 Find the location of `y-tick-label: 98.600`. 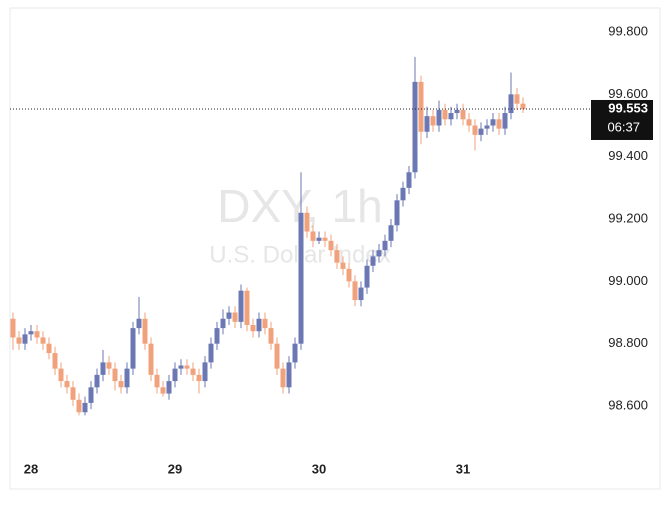

y-tick-label: 98.600 is located at coordinates (628, 404).